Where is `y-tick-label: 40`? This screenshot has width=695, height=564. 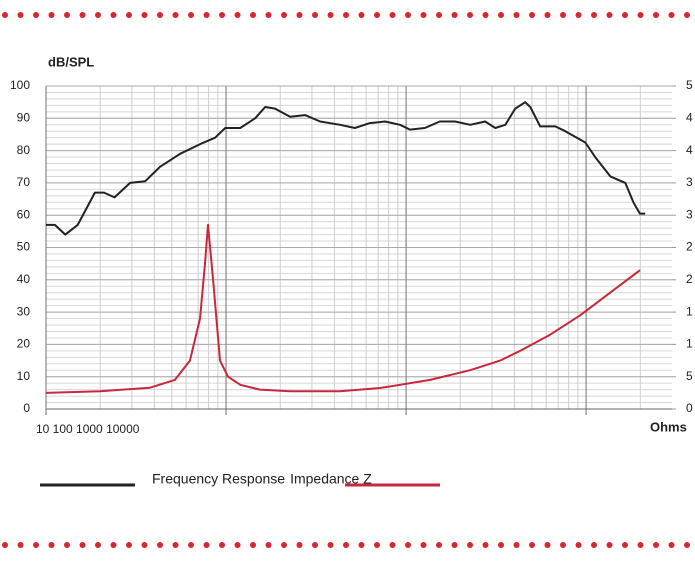
y-tick-label: 40 is located at coordinates (24, 279).